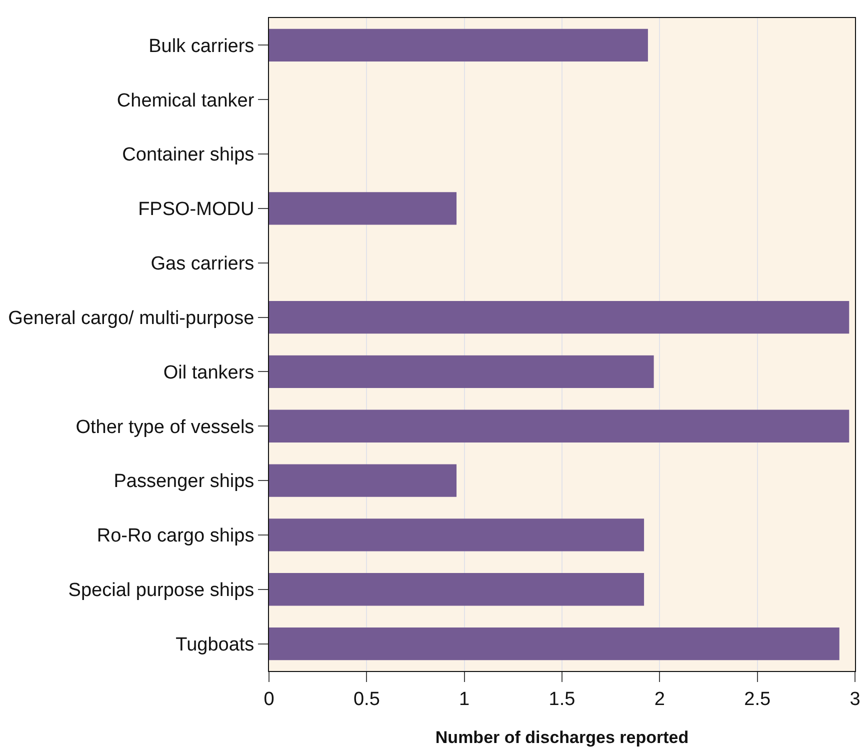 This screenshot has width=868, height=752. Describe the element at coordinates (659, 699) in the screenshot. I see `x-tick-label: 2` at that location.